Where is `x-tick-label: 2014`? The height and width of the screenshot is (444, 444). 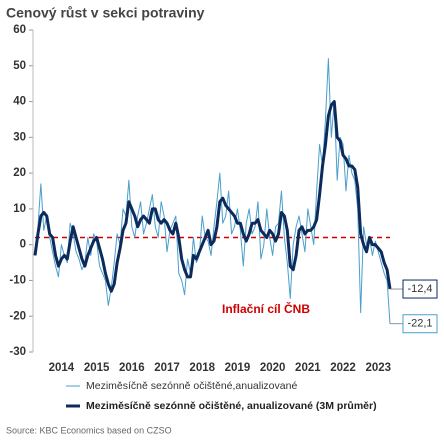 x-tick-label: 2014 is located at coordinates (62, 368).